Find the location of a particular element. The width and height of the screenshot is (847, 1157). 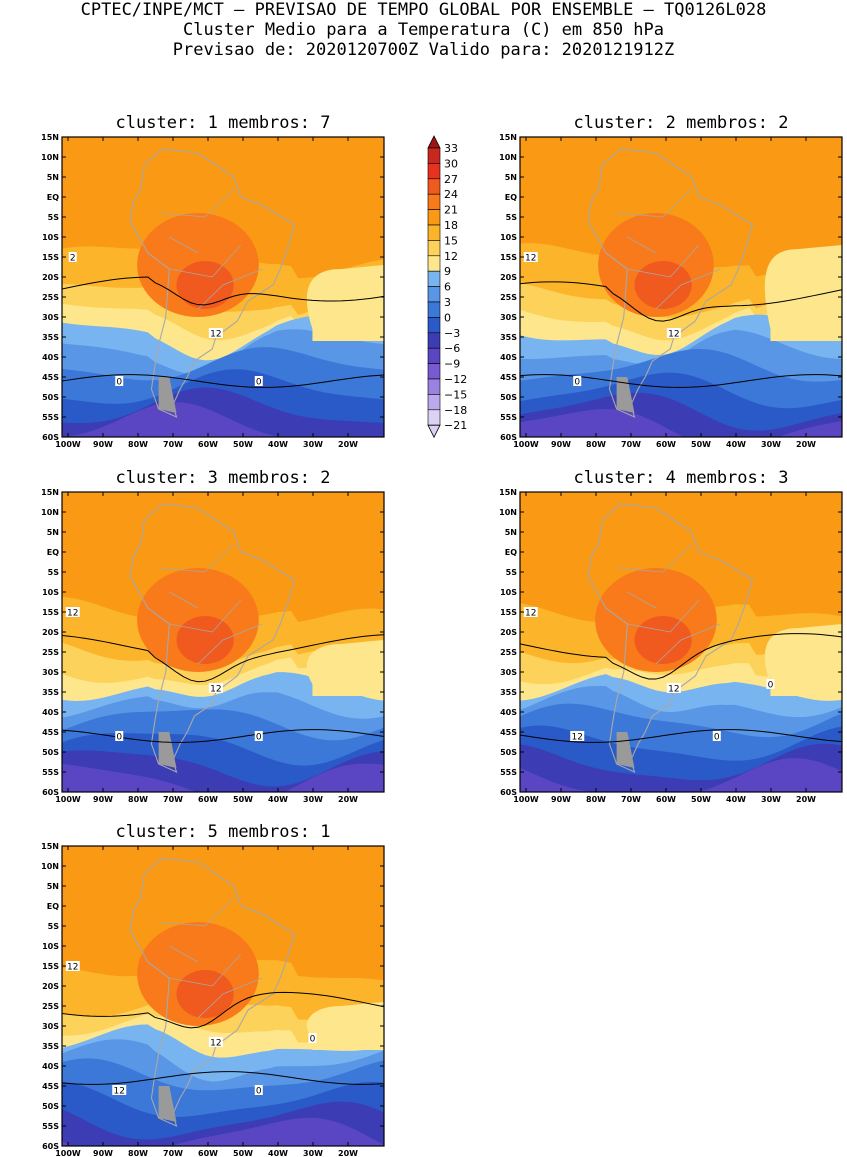

panel-title-4: cluster: 4 membros: 3 is located at coordinates (681, 478).